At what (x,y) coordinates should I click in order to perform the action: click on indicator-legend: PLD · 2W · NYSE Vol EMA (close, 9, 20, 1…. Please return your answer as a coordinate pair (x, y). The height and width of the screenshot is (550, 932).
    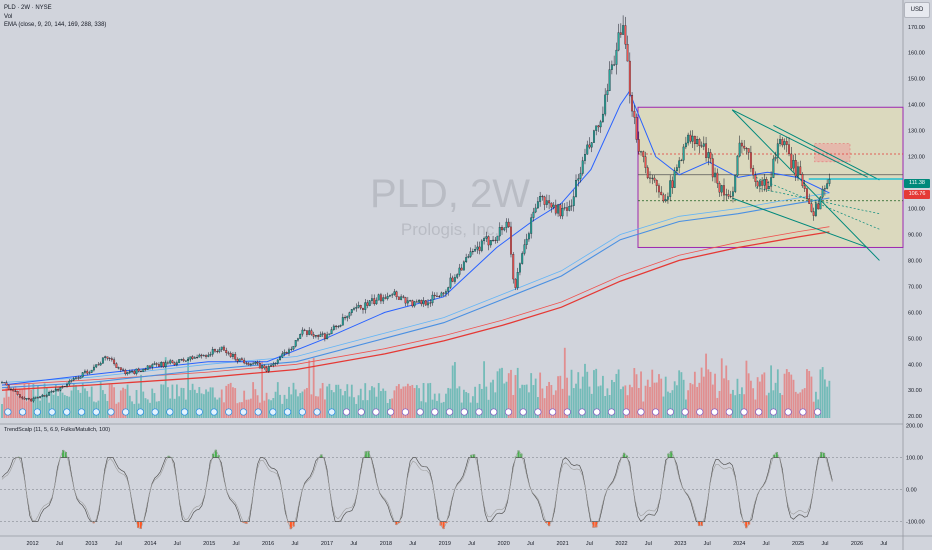
    Looking at the image, I should click on (55, 17).